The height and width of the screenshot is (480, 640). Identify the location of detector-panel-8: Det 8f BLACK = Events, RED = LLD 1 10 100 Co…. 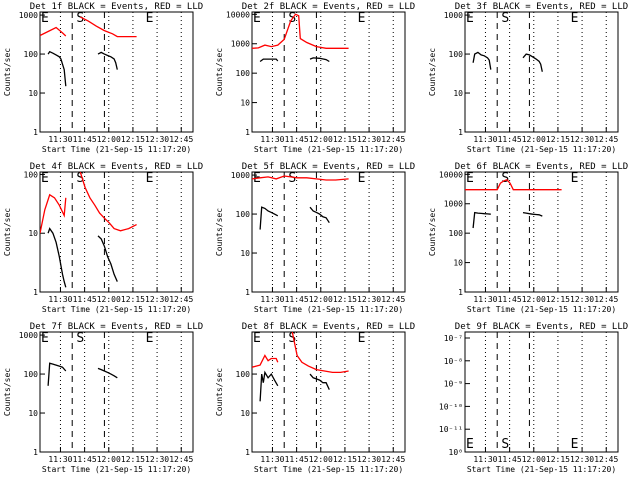
(315, 398).